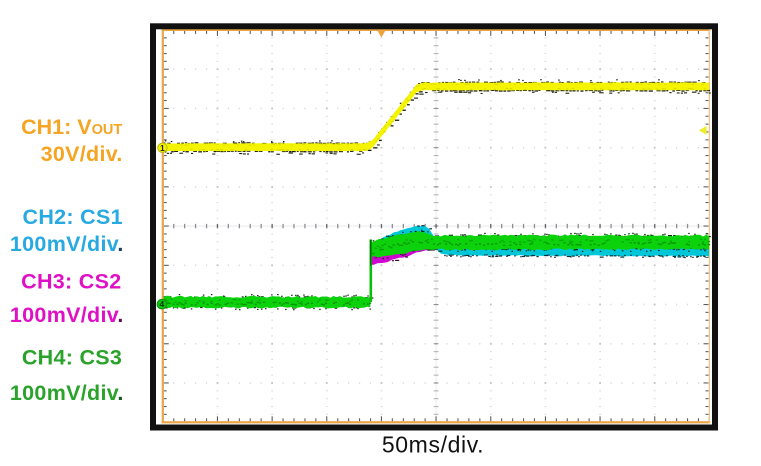  I want to click on svg-text: CH2: CS1, so click(73, 217).